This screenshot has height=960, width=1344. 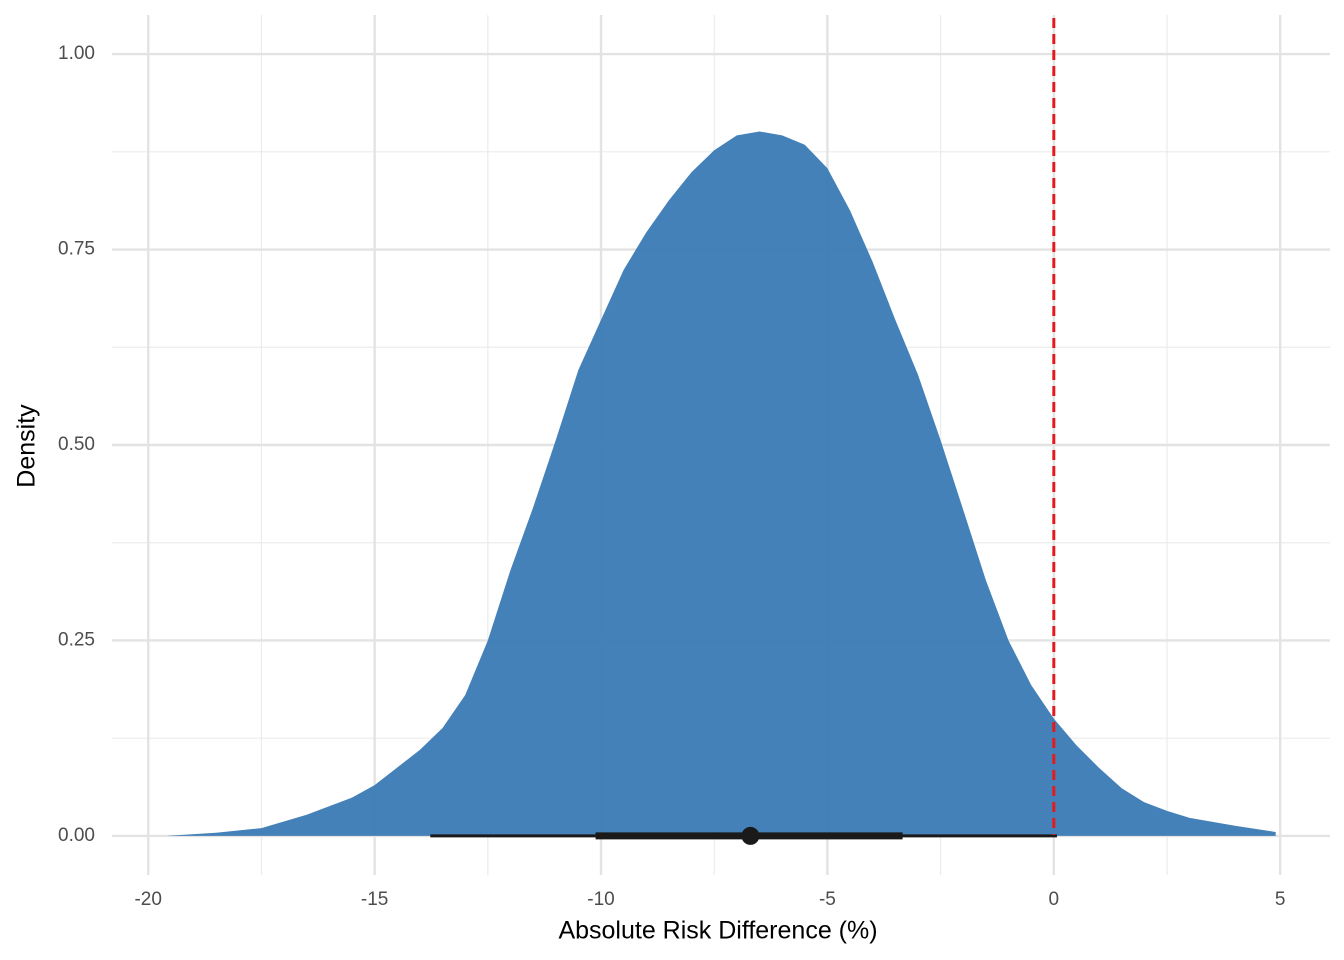 What do you see at coordinates (76, 444) in the screenshot?
I see `y-tick-label: 0.50` at bounding box center [76, 444].